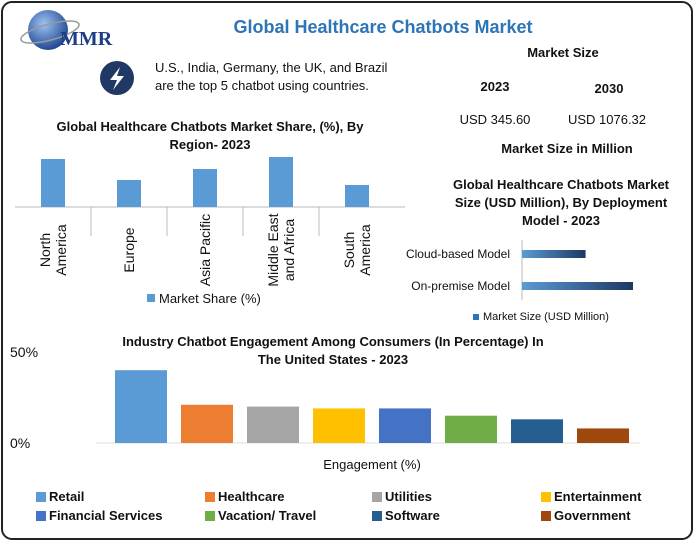  What do you see at coordinates (592, 515) in the screenshot?
I see `legend-label: Government` at bounding box center [592, 515].